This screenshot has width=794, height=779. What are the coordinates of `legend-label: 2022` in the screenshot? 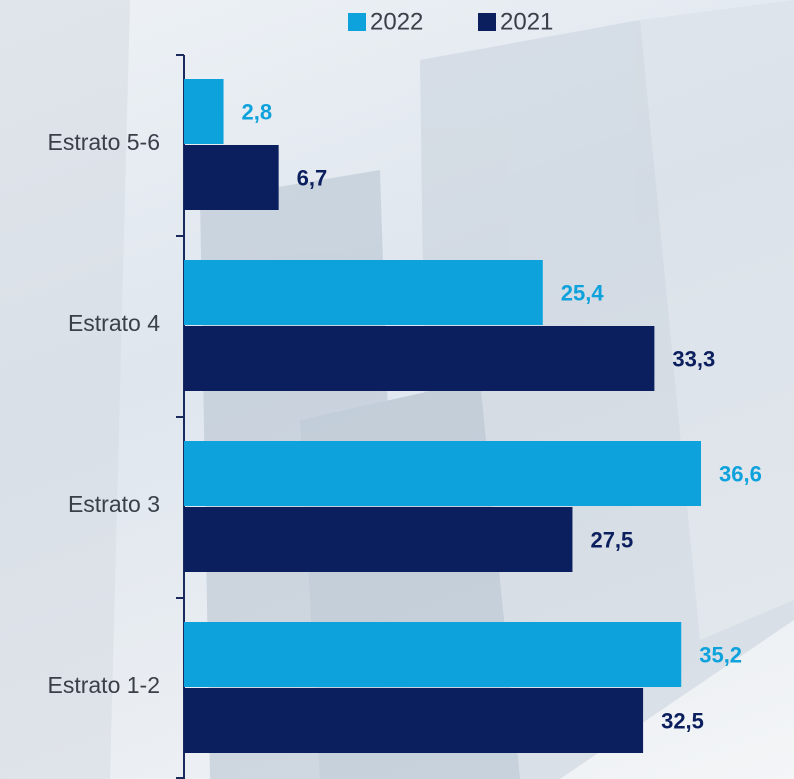 It's located at (396, 21).